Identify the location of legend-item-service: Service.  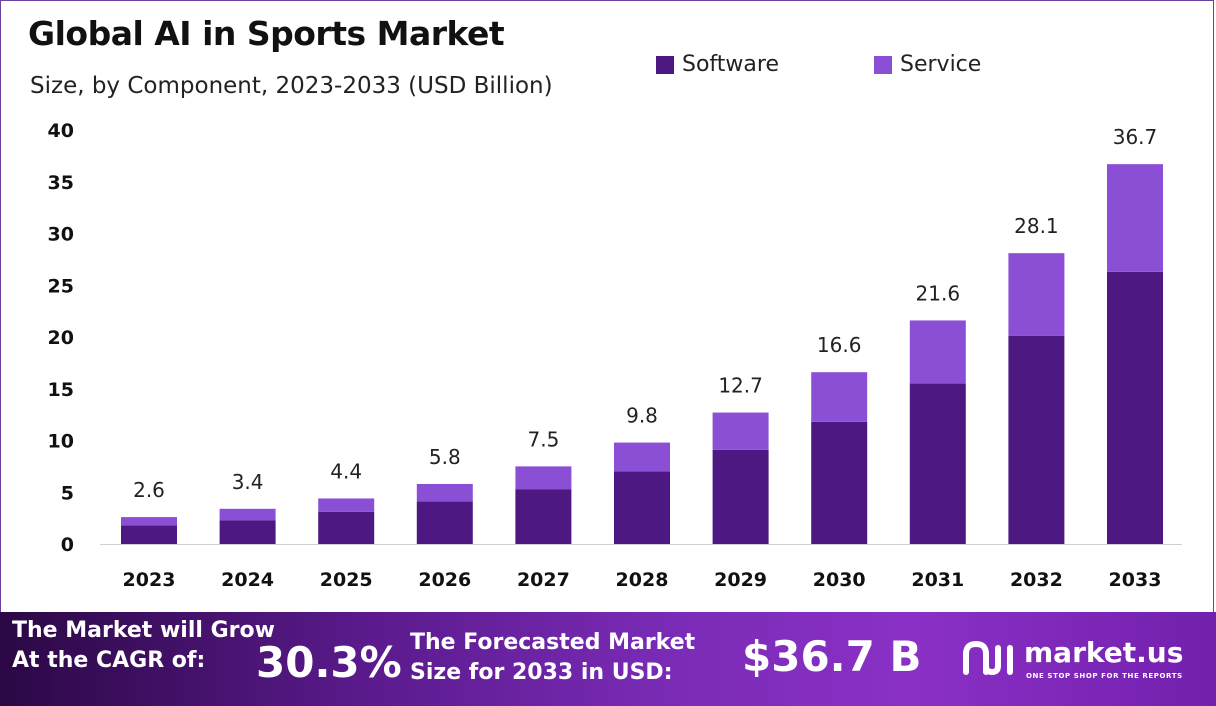
(927, 64).